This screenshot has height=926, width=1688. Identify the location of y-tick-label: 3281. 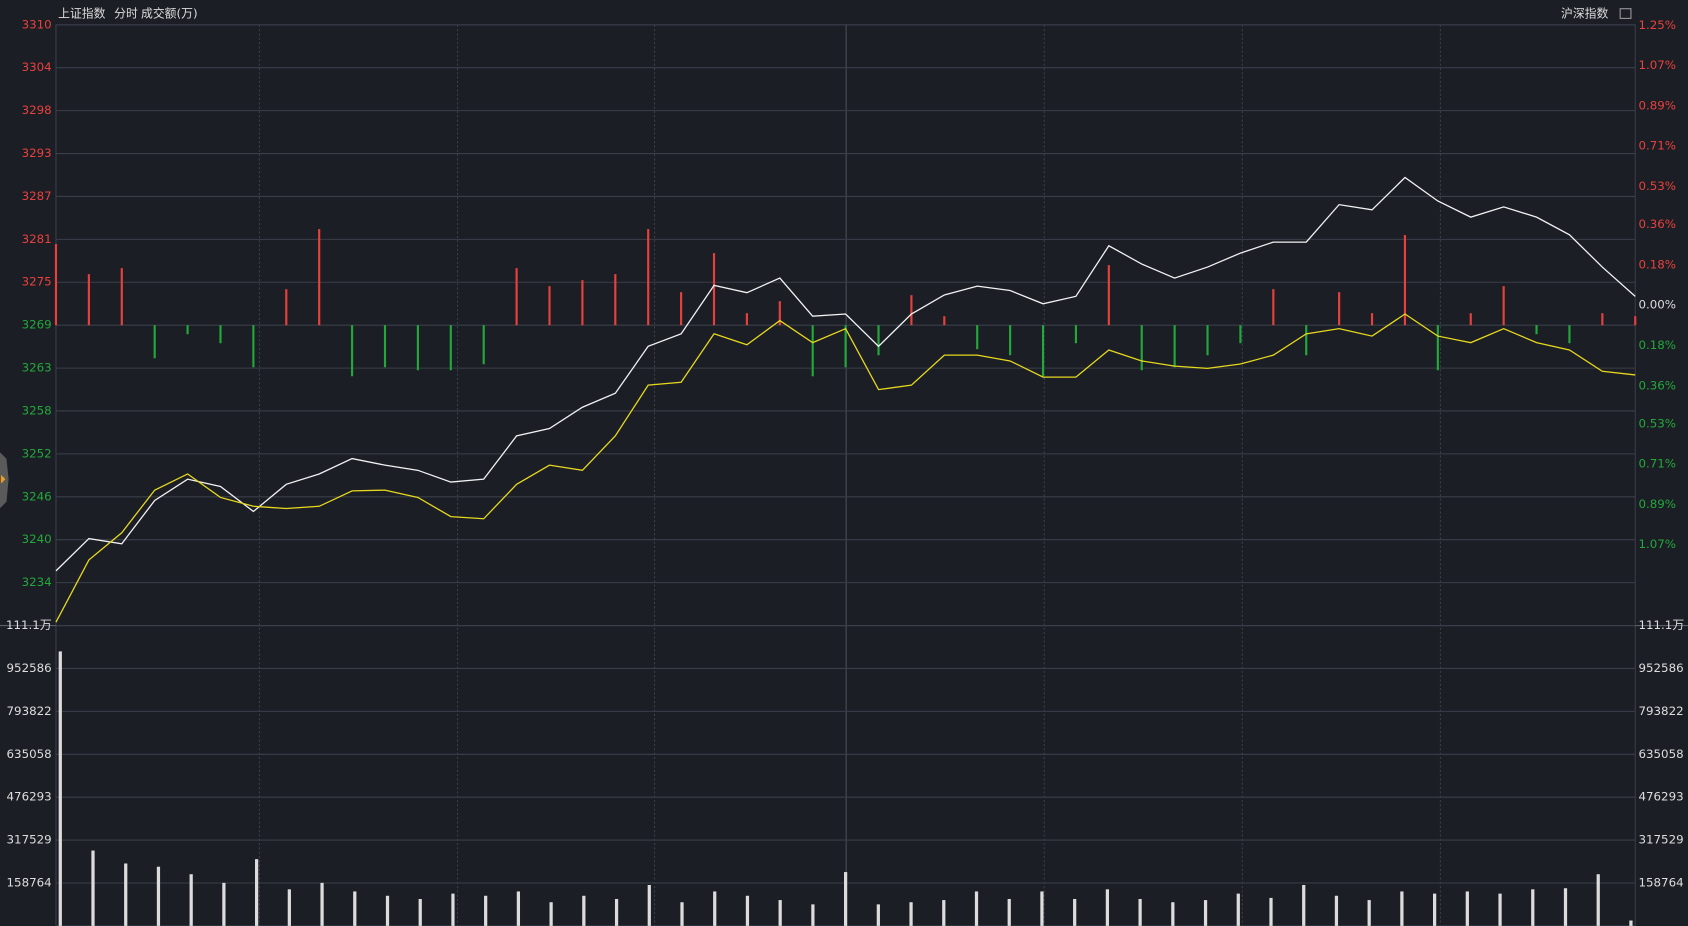
(37, 239).